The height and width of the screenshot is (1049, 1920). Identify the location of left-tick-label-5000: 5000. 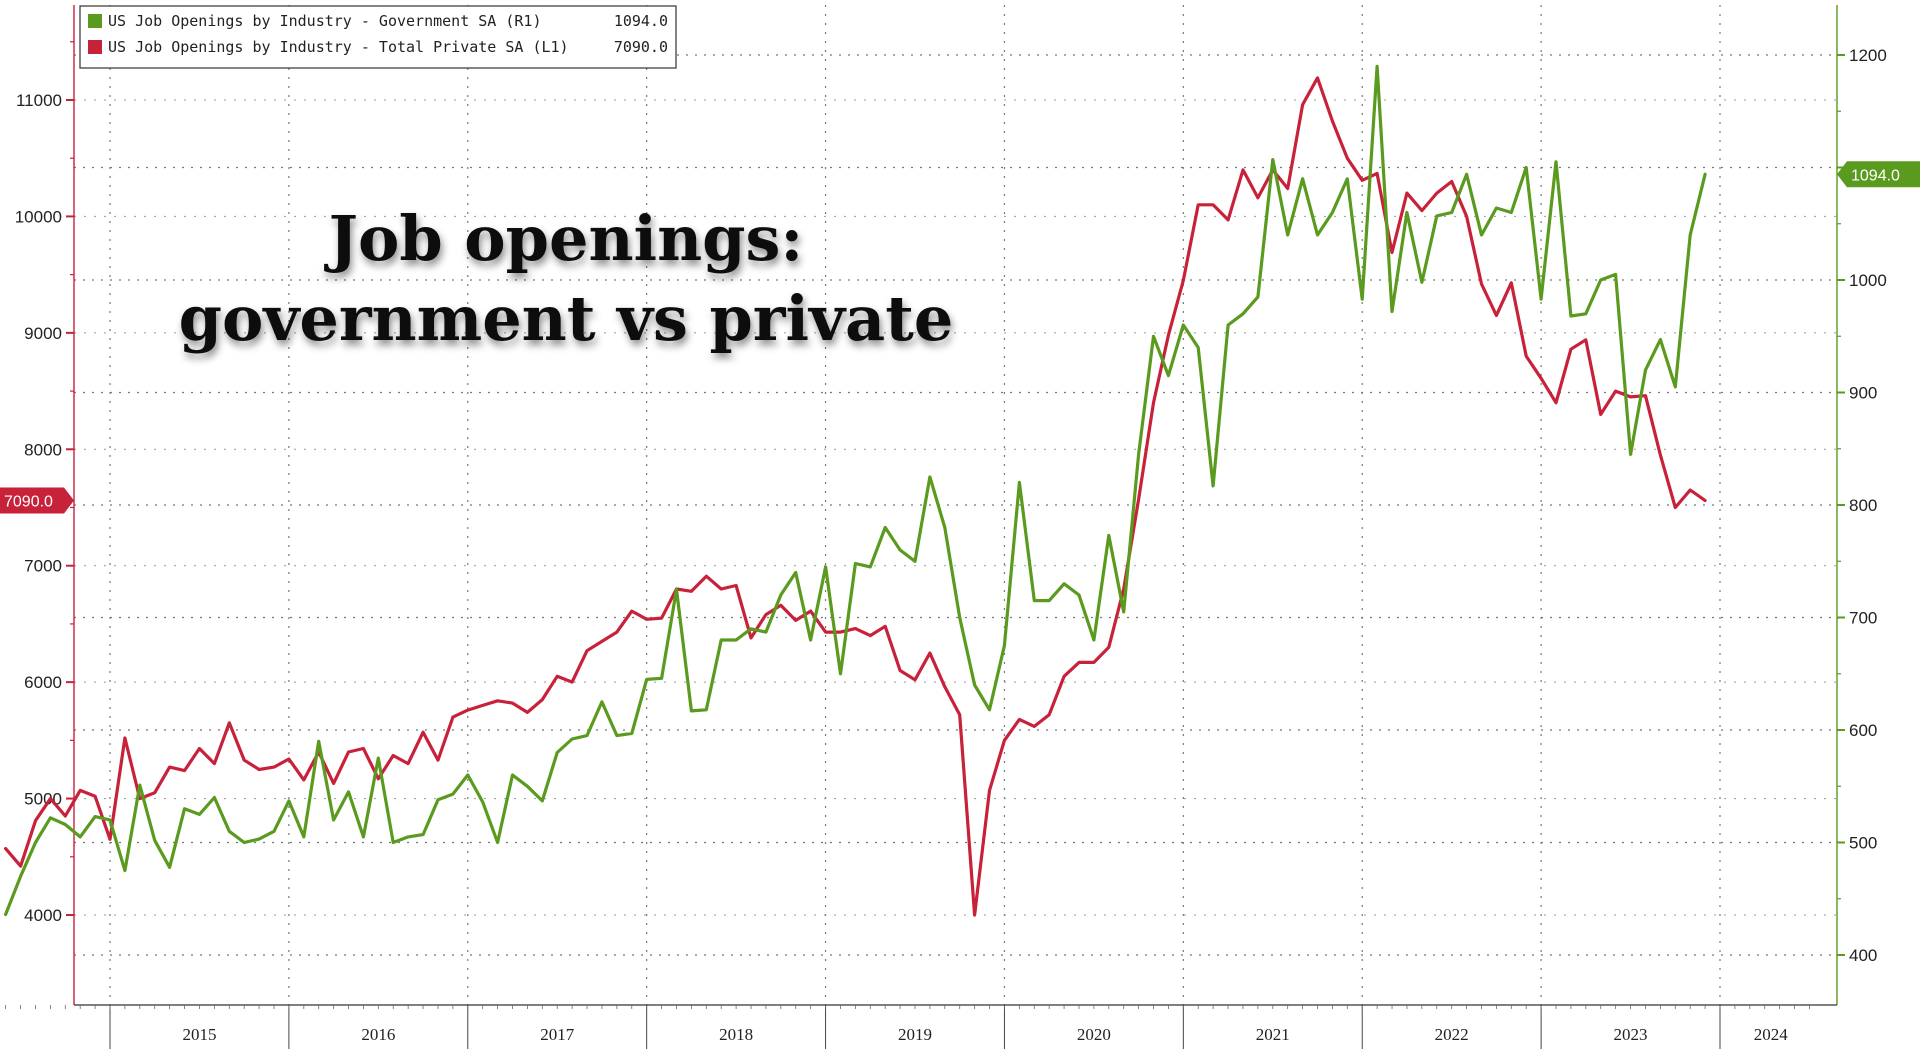
(43, 799).